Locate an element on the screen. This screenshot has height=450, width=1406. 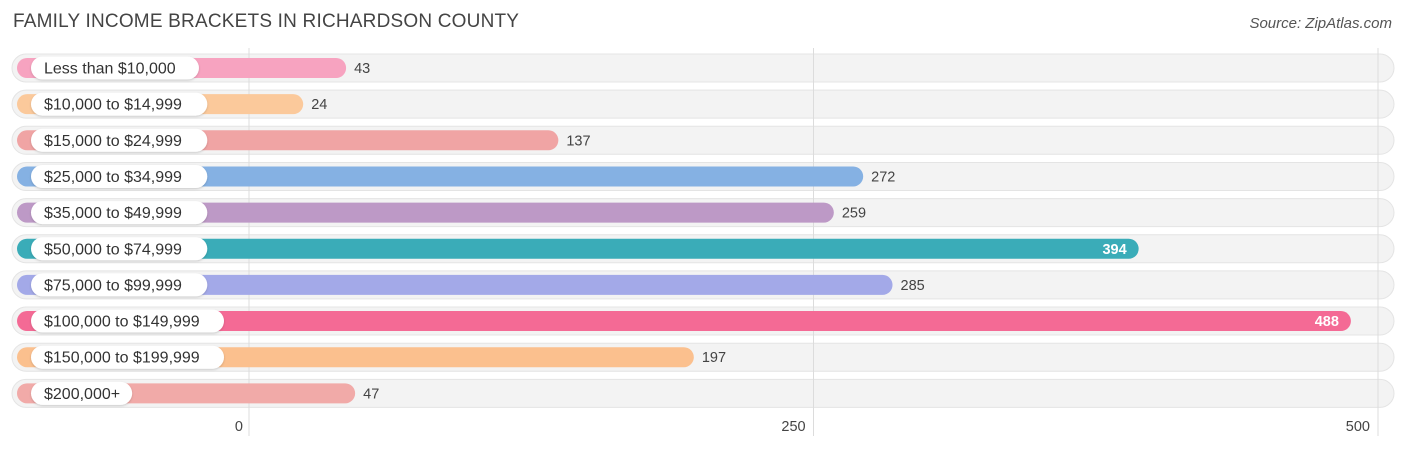
x-tick-label: 250 is located at coordinates (793, 427).